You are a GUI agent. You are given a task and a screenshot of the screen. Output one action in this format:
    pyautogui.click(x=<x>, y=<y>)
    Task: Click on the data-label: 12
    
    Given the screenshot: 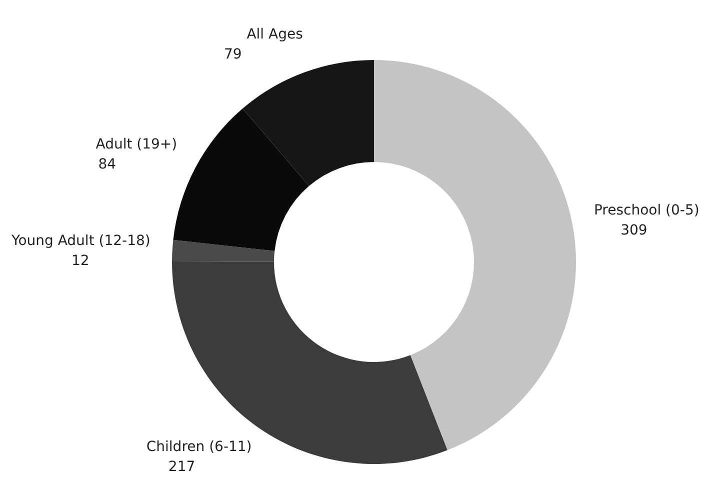 What is the action you would take?
    pyautogui.click(x=80, y=260)
    